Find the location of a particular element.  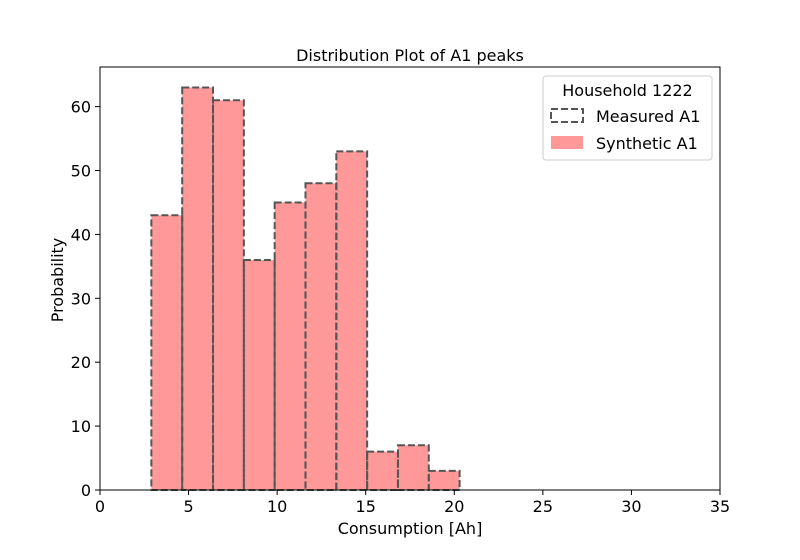

x-tick-label: 10 is located at coordinates (277, 506).